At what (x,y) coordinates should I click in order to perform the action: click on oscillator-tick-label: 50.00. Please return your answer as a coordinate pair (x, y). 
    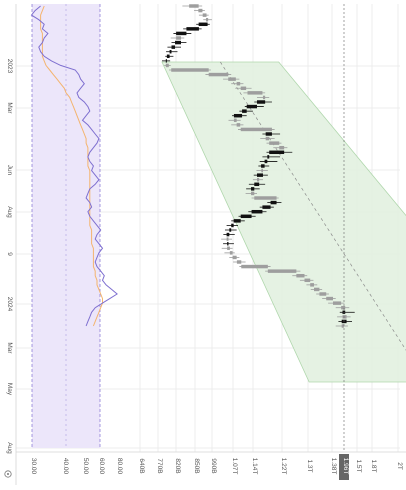
    Looking at the image, I should click on (85, 466).